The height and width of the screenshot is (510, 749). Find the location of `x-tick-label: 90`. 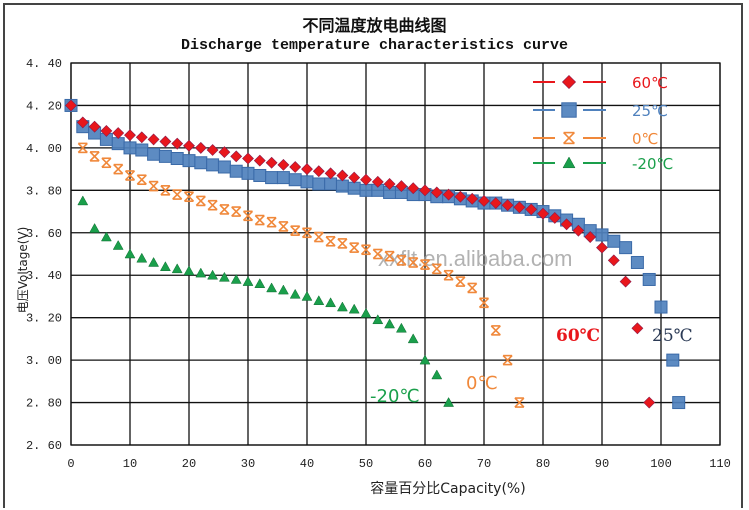

x-tick-label: 90 is located at coordinates (602, 464).